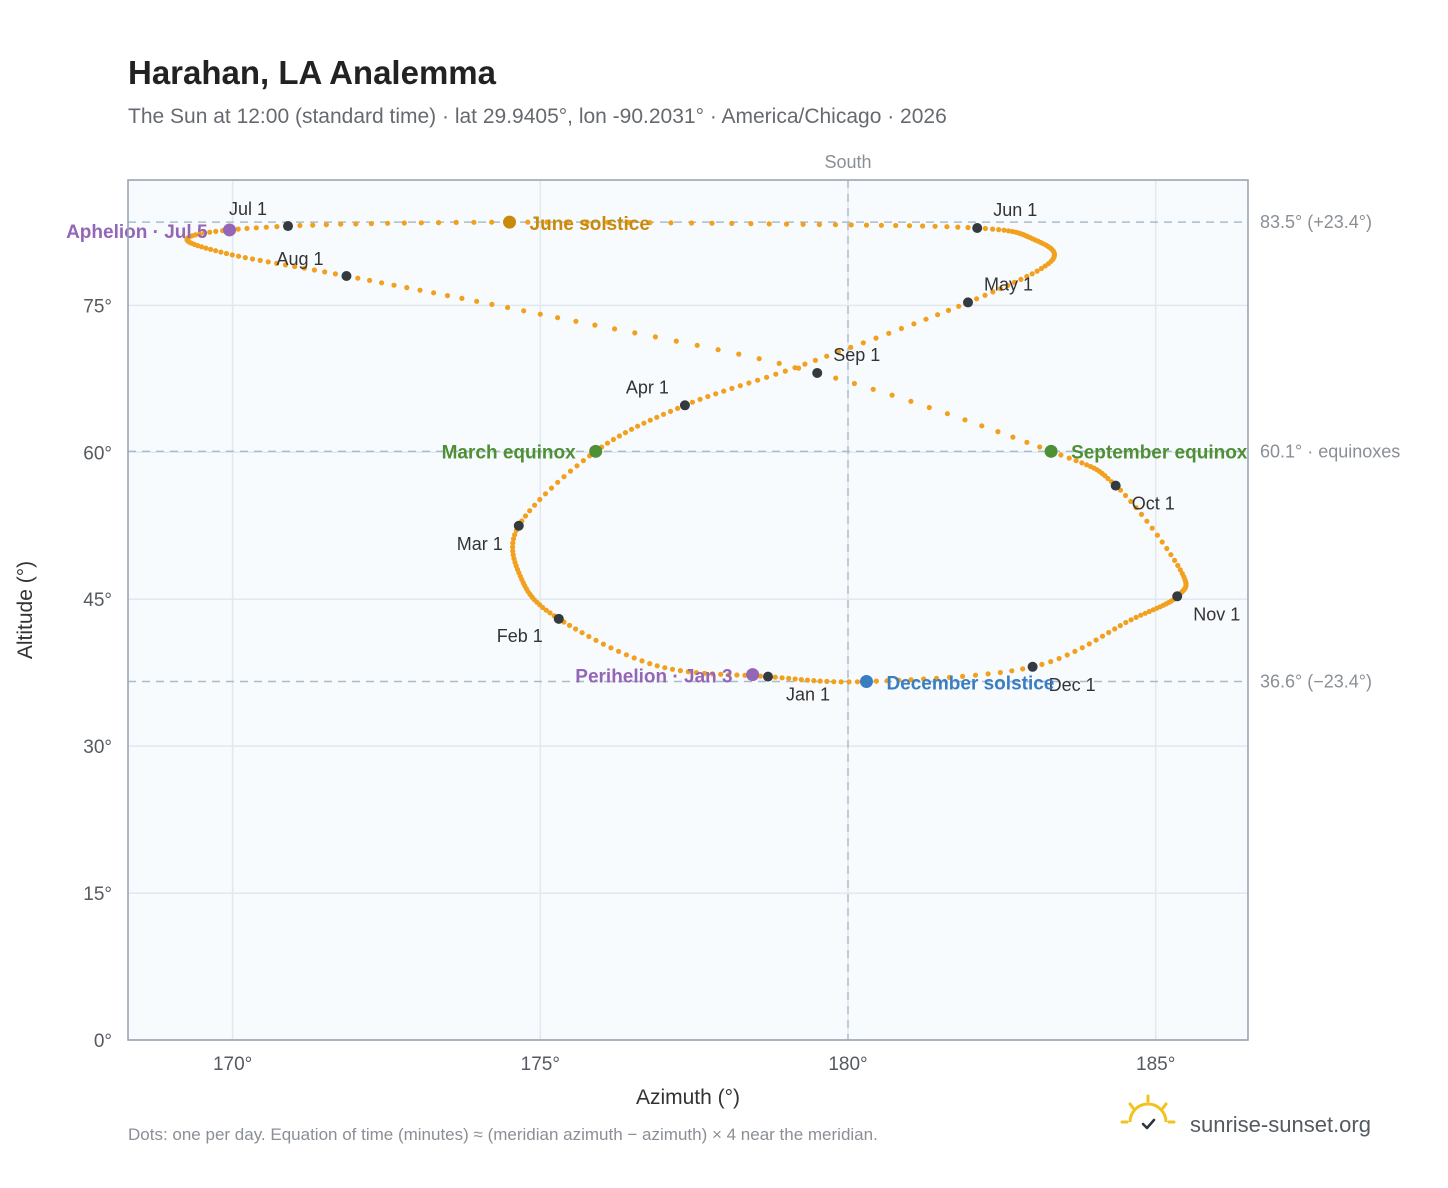 The width and height of the screenshot is (1448, 1188). I want to click on event-label: June solstice, so click(590, 224).